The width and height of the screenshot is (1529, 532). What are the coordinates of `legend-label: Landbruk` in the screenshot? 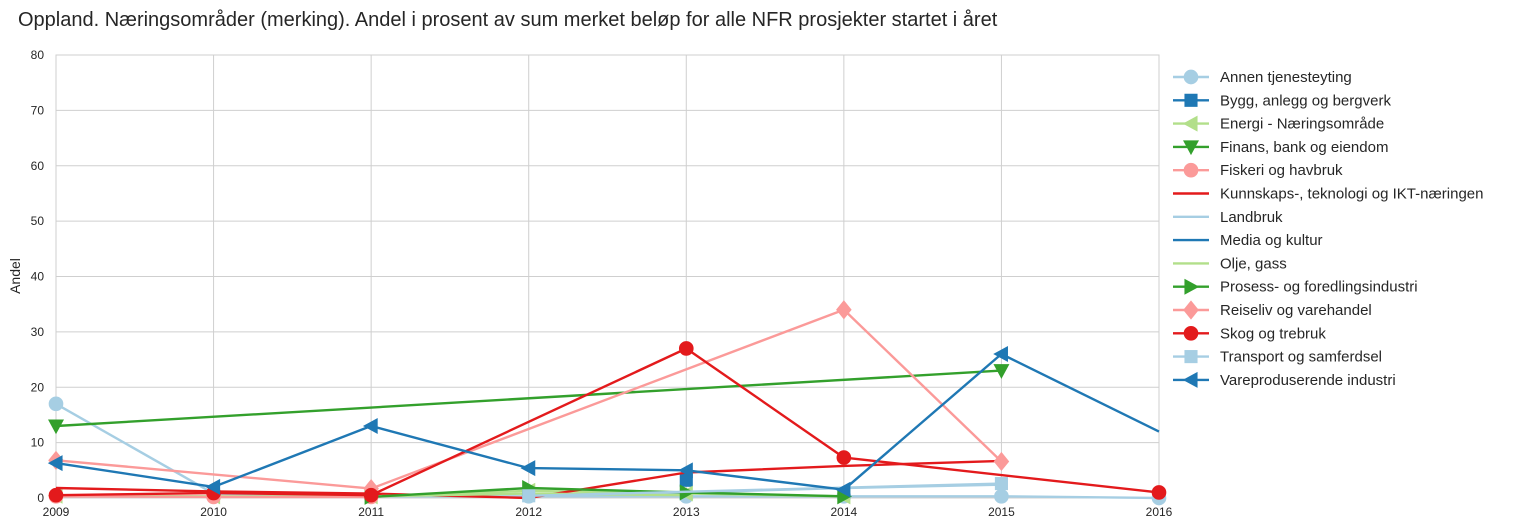 It's located at (1251, 217).